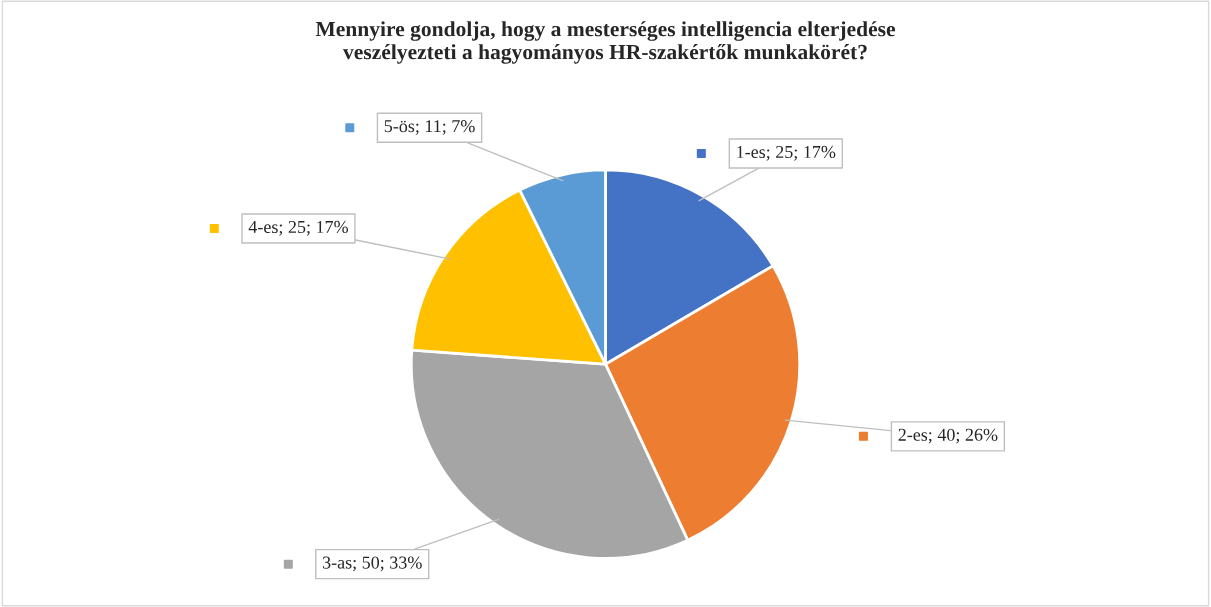 The image size is (1211, 607). Describe the element at coordinates (605, 42) in the screenshot. I see `chart-title: Mennyire gondolja, hogy a mesterséges intelligencia elterjedése veszélyezteti a hagyományos HR-szakértők munkakörét?` at that location.